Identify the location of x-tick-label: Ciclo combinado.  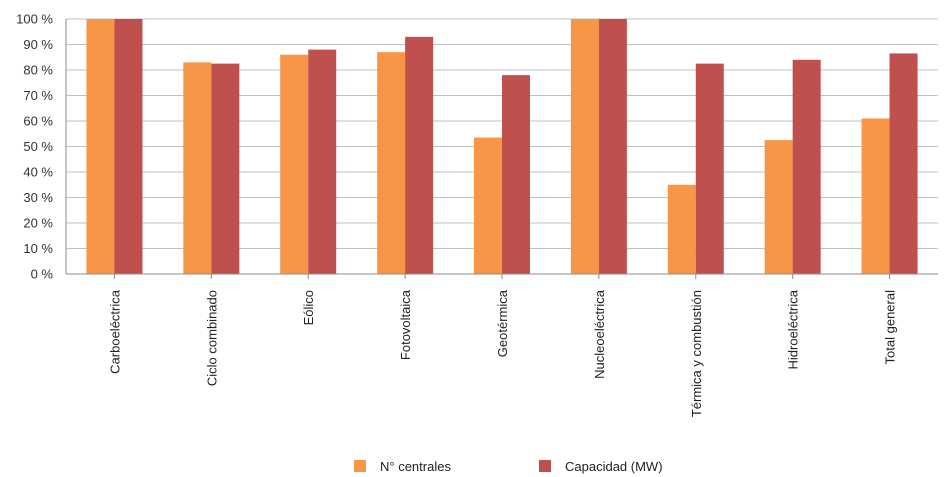
(211, 338).